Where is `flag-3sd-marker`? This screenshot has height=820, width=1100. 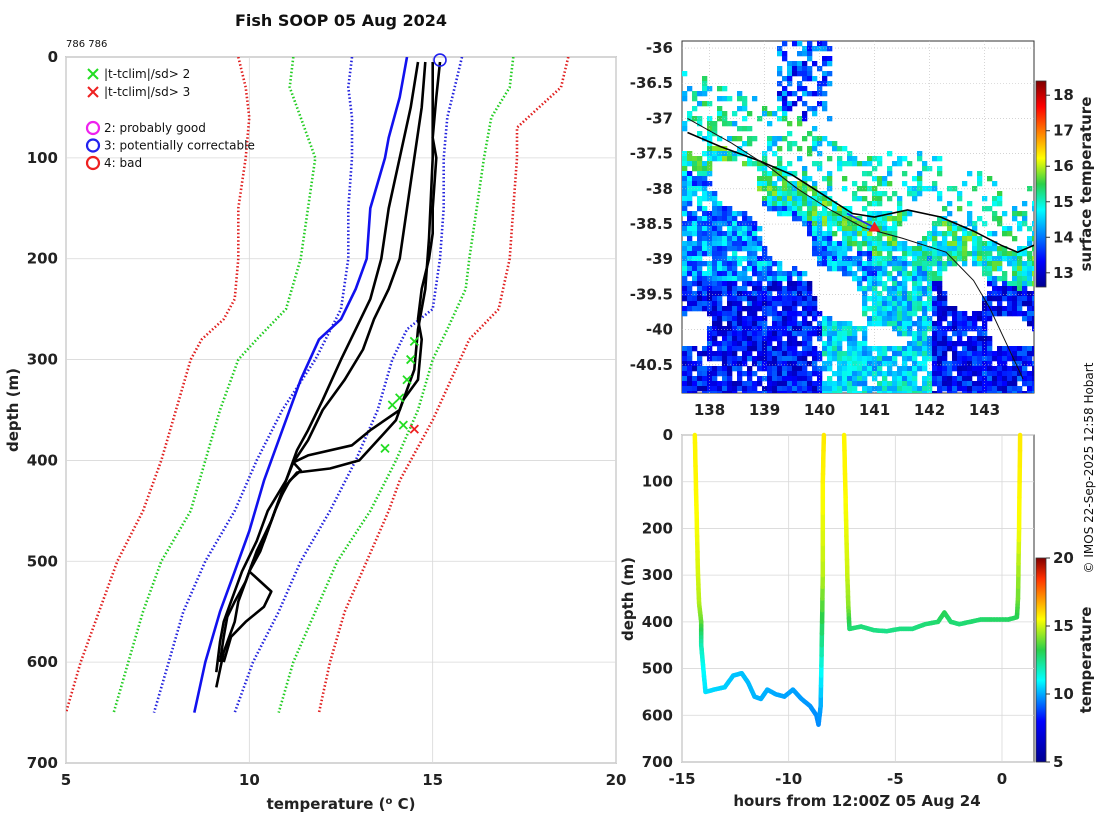 flag-3sd-marker is located at coordinates (414, 429).